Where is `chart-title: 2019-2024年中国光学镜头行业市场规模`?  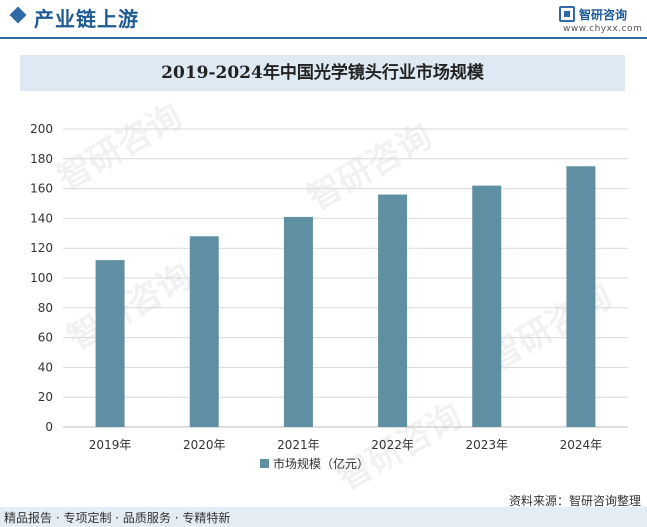 chart-title: 2019-2024年中国光学镜头行业市场规模 is located at coordinates (322, 73).